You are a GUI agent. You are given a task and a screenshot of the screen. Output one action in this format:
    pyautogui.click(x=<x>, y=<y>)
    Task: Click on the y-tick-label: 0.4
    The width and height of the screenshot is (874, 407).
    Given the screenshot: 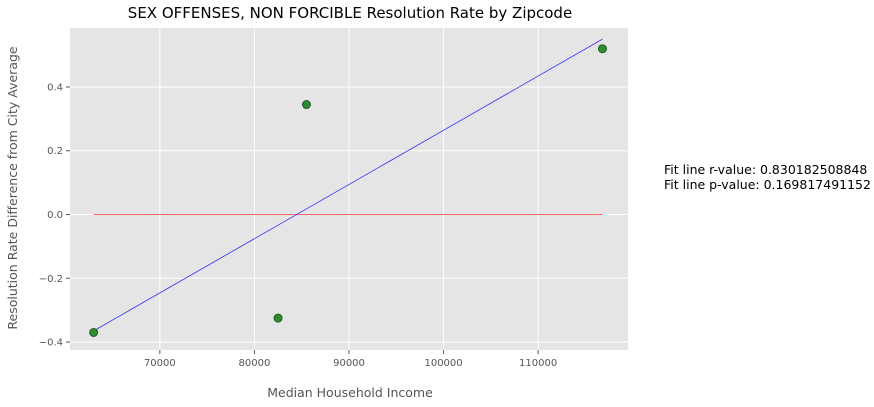 What is the action you would take?
    pyautogui.click(x=55, y=87)
    